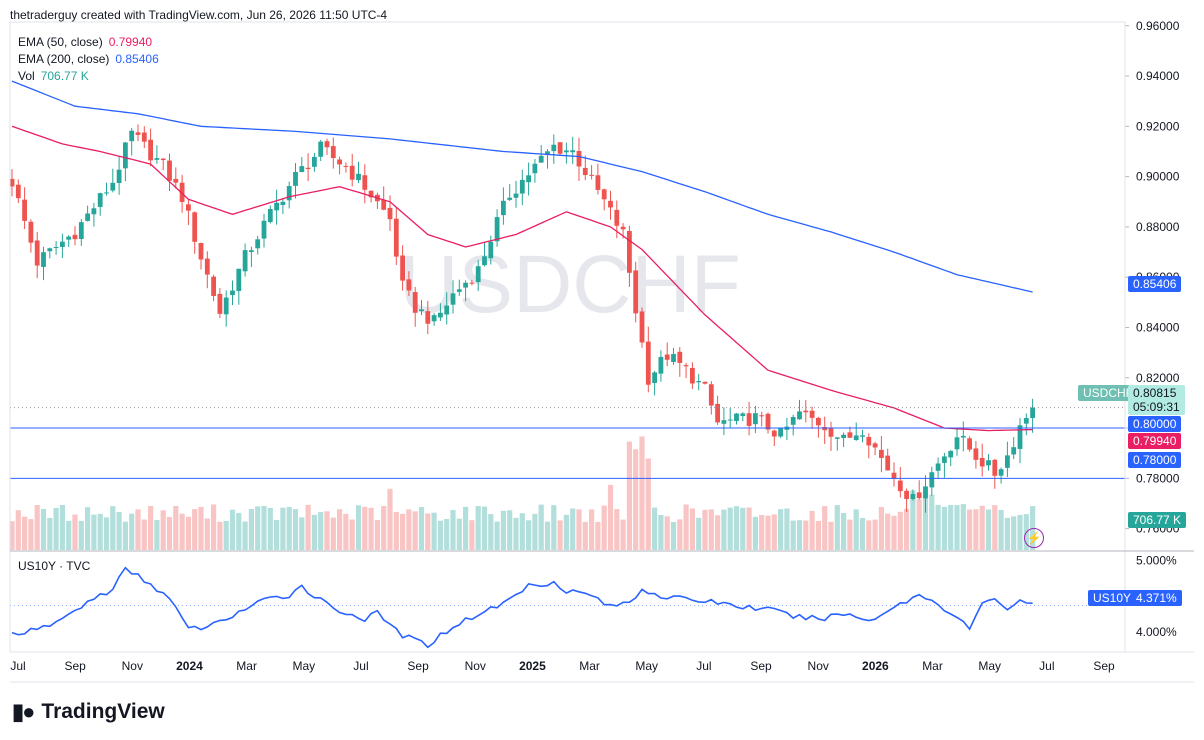 This screenshot has width=1204, height=740. I want to click on us10y-pane-title: US10Y · TVC, so click(54, 566).